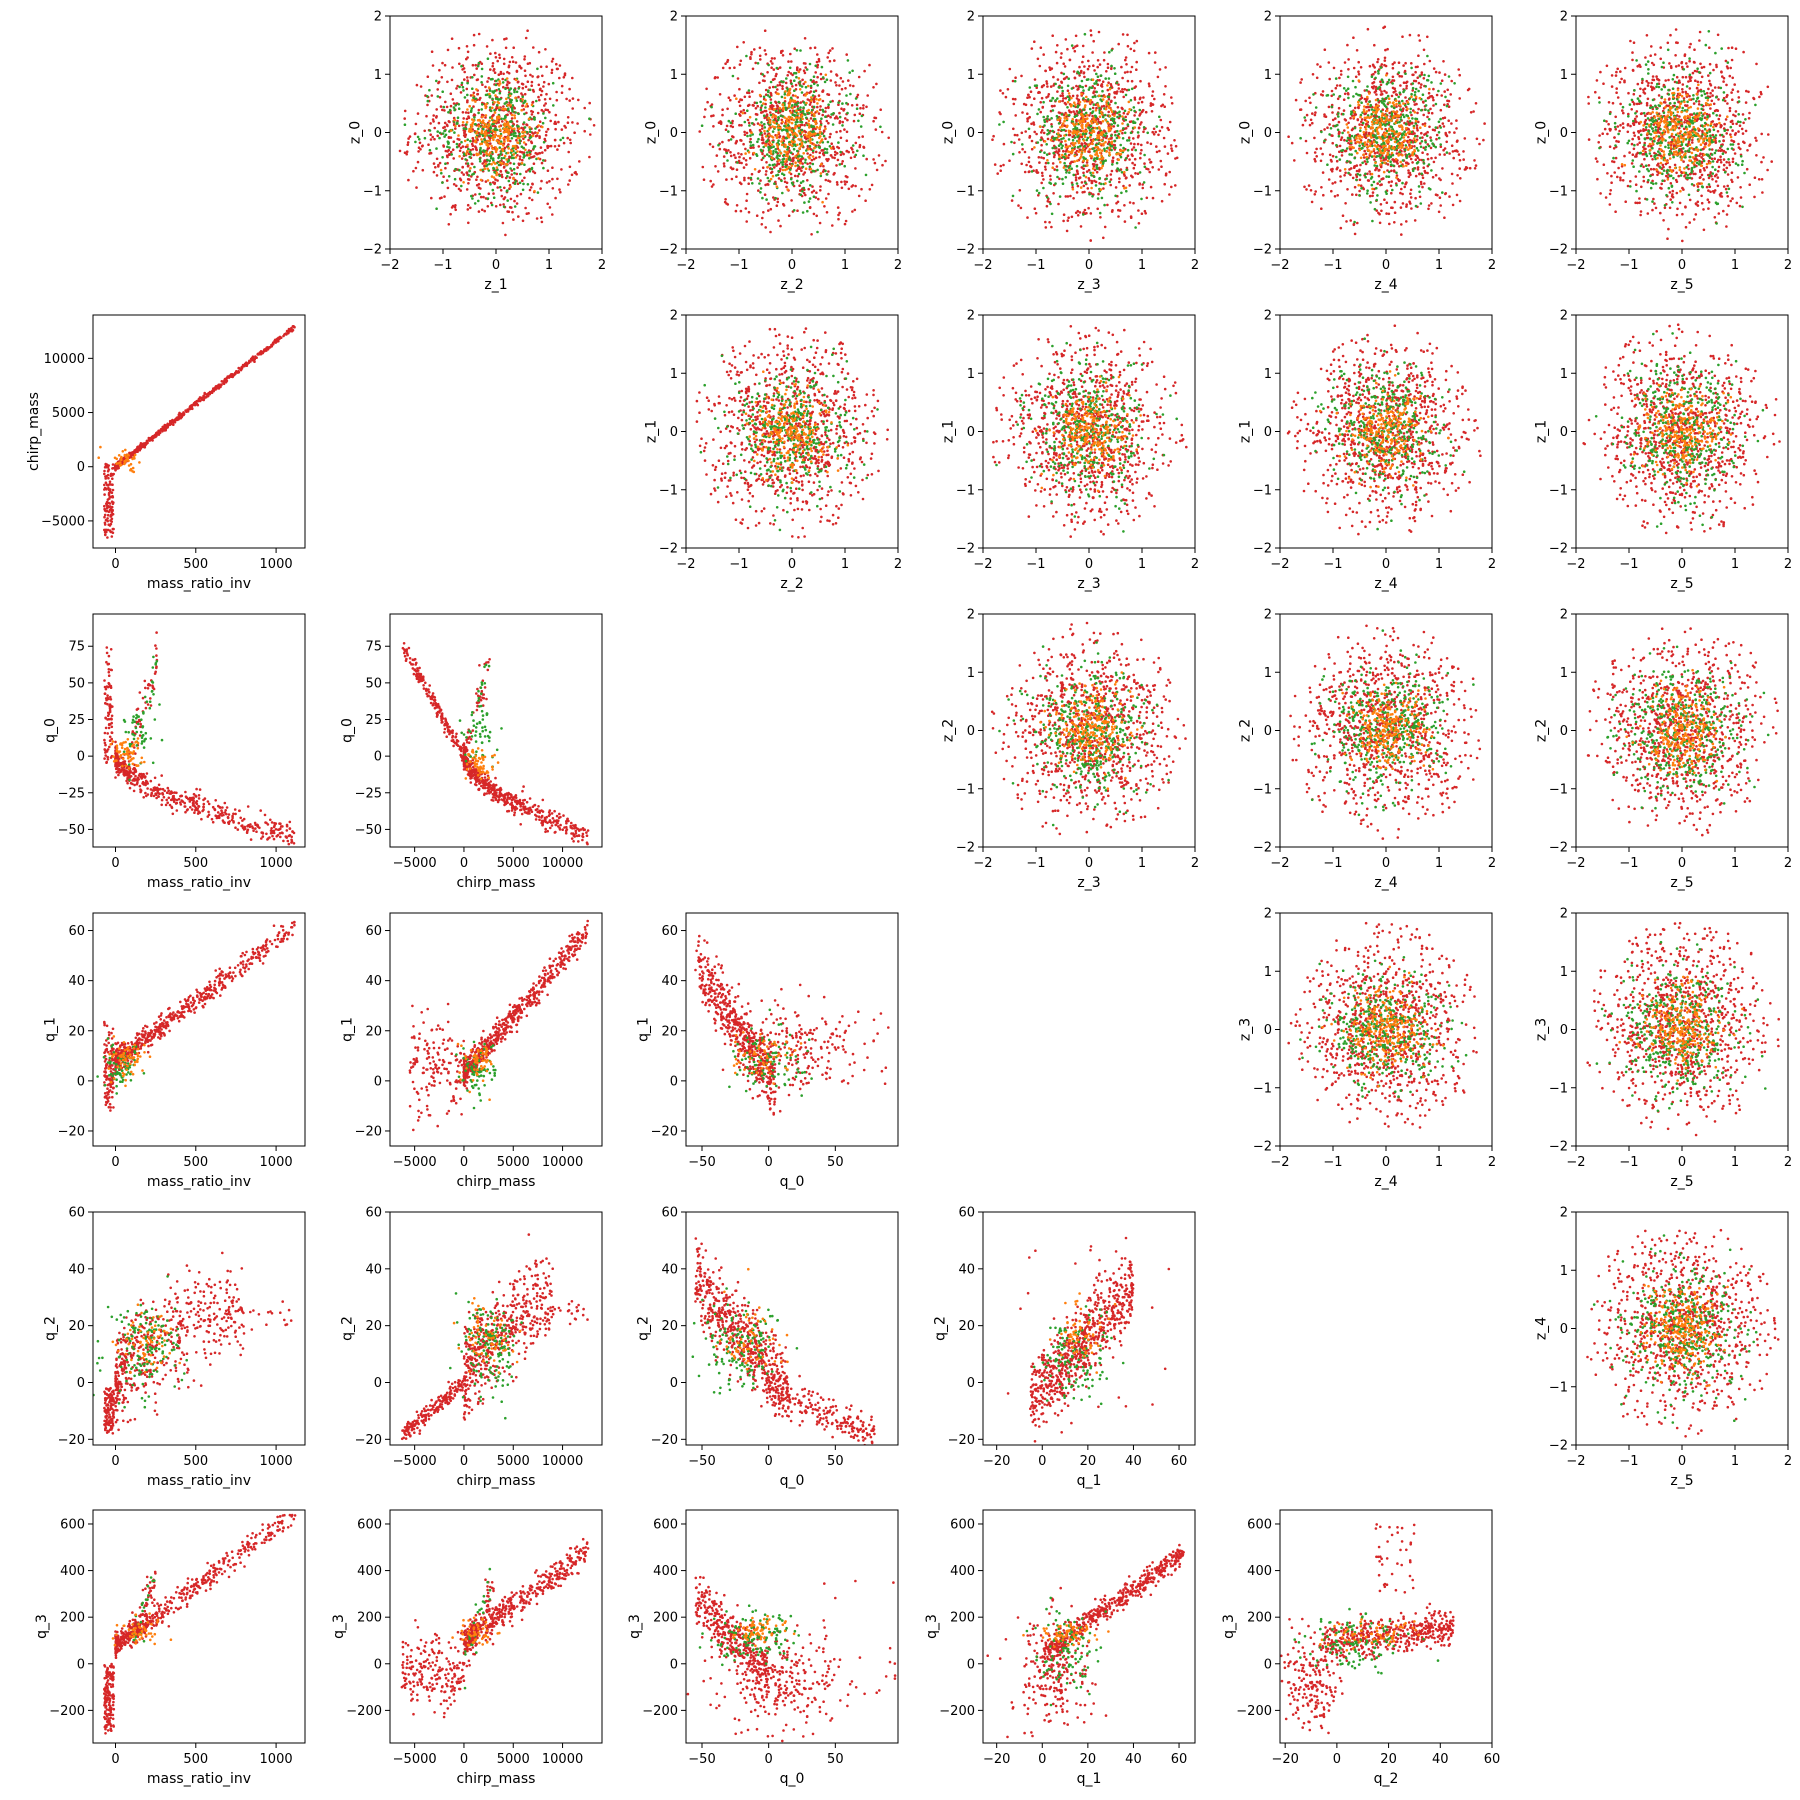  What do you see at coordinates (1195, 265) in the screenshot?
I see `x-tick-label: 2` at bounding box center [1195, 265].